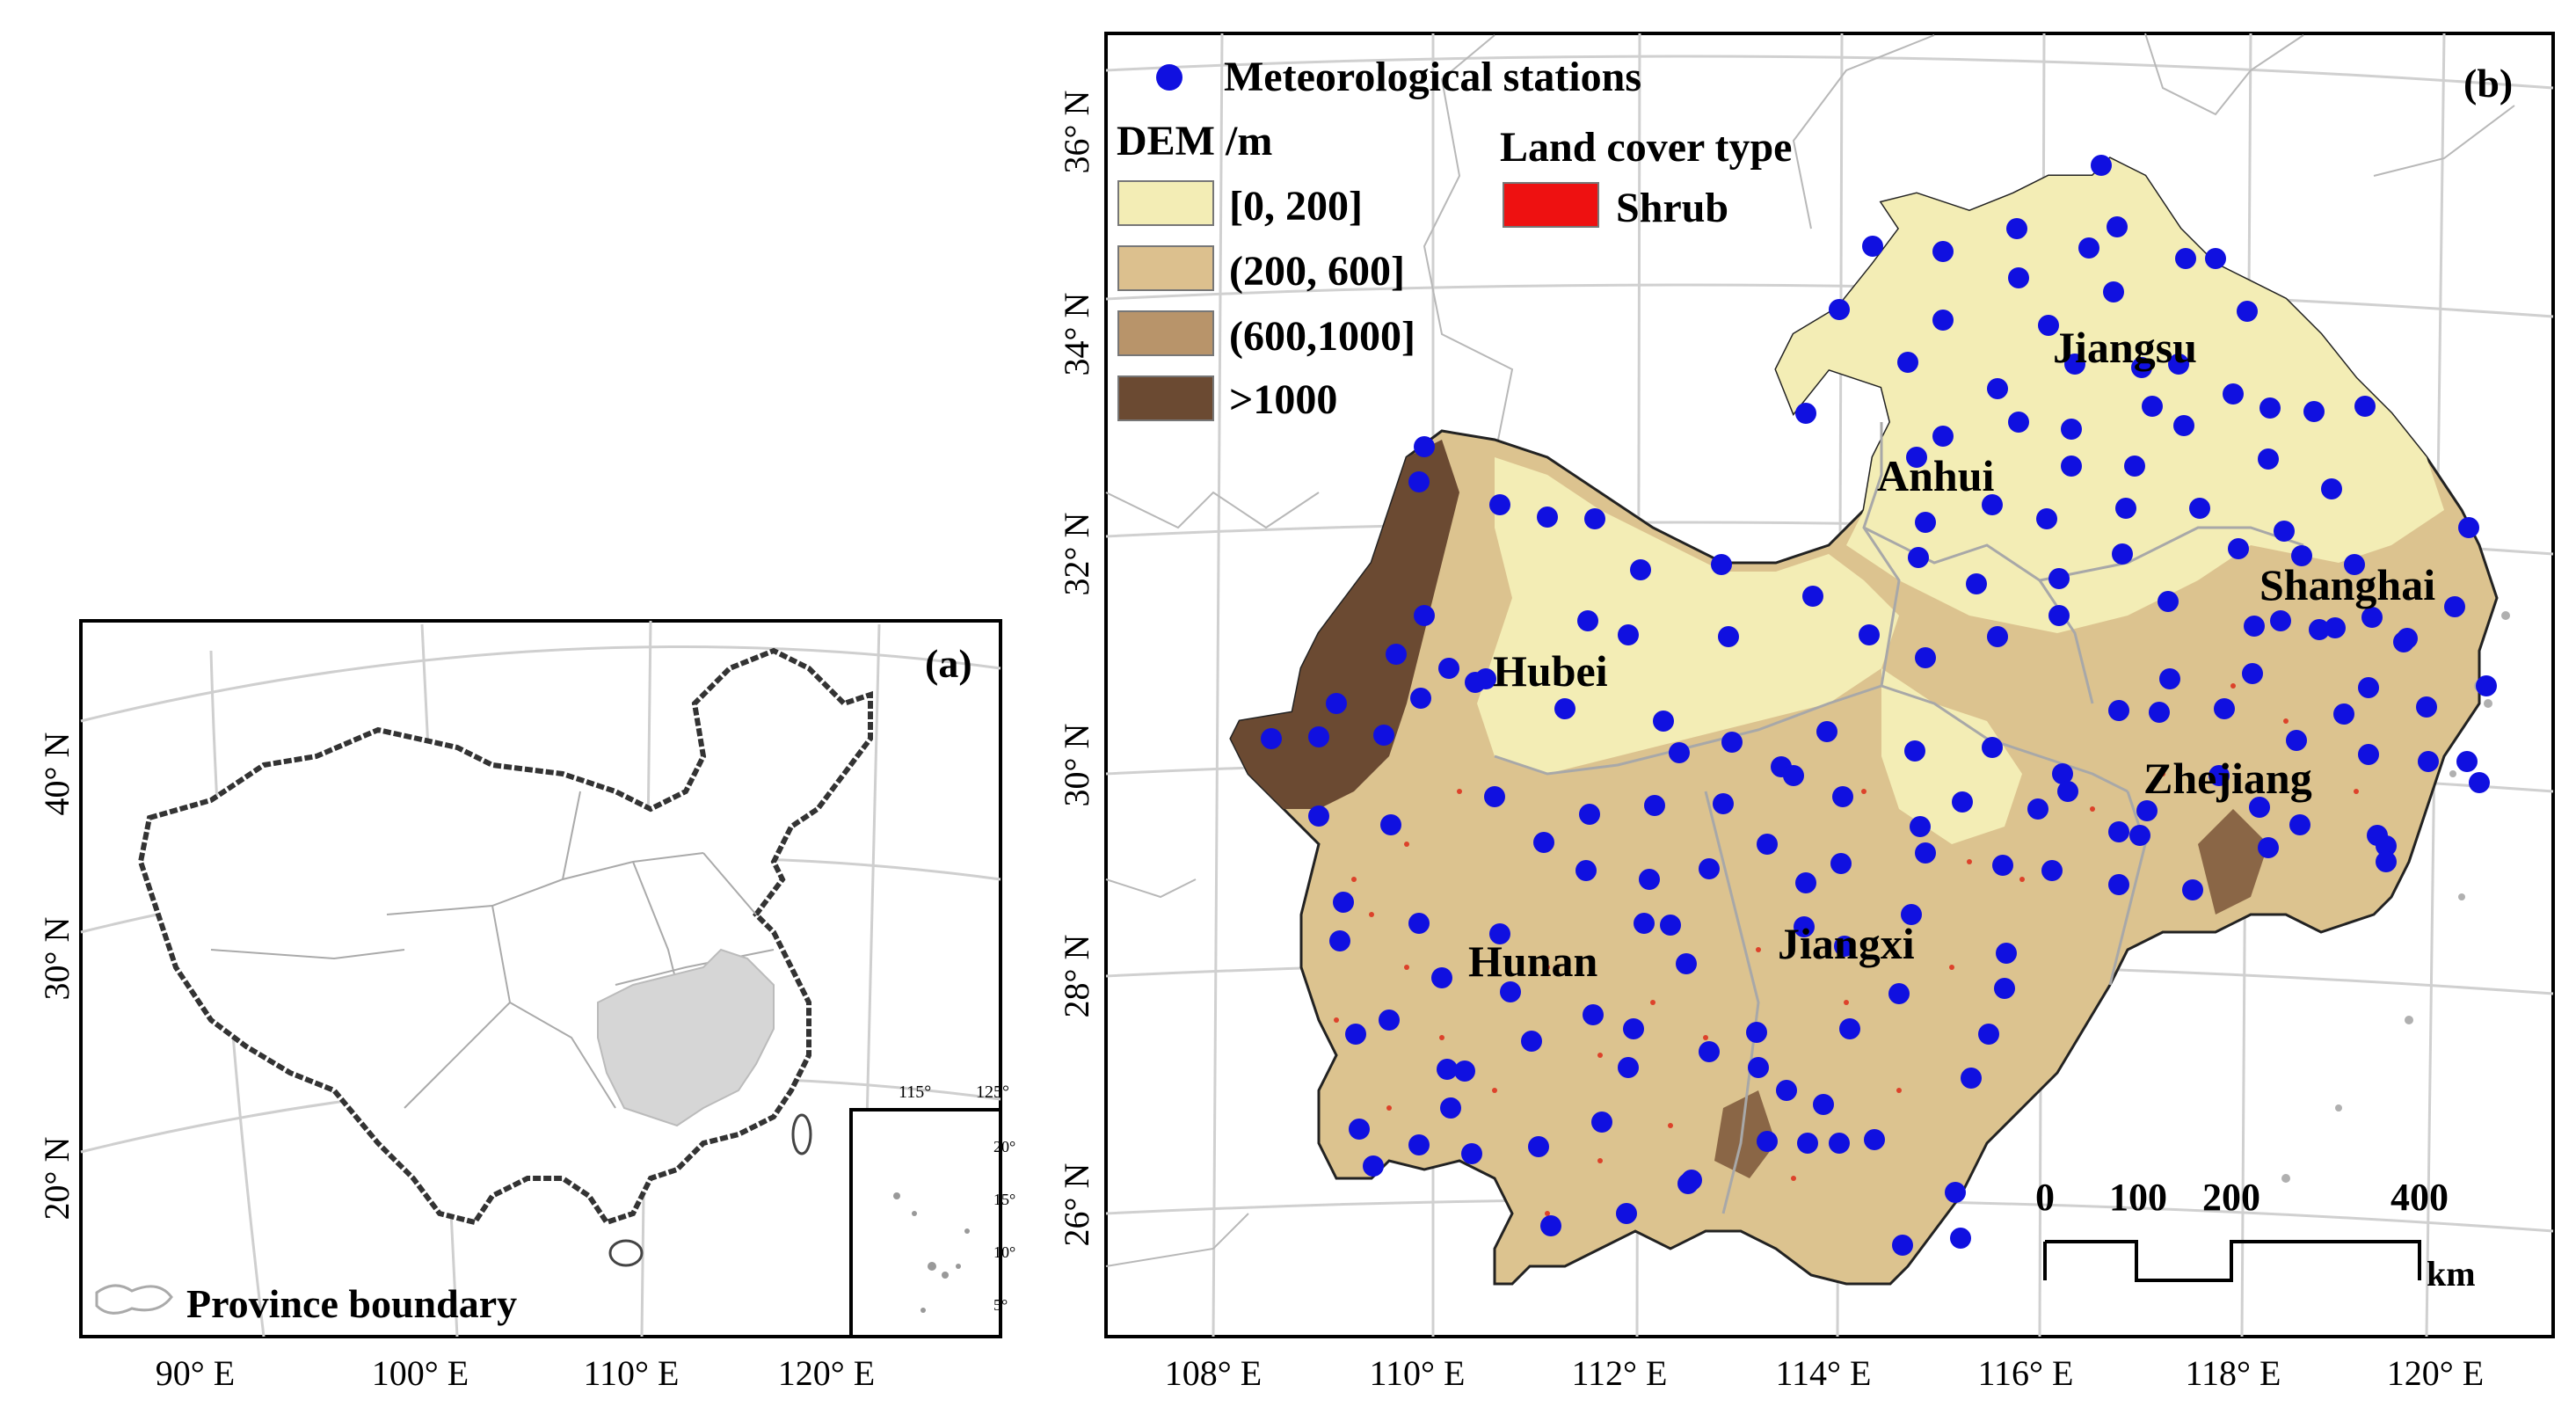 The image size is (2576, 1414). What do you see at coordinates (1688, 615) in the screenshot?
I see `plain-hubei` at bounding box center [1688, 615].